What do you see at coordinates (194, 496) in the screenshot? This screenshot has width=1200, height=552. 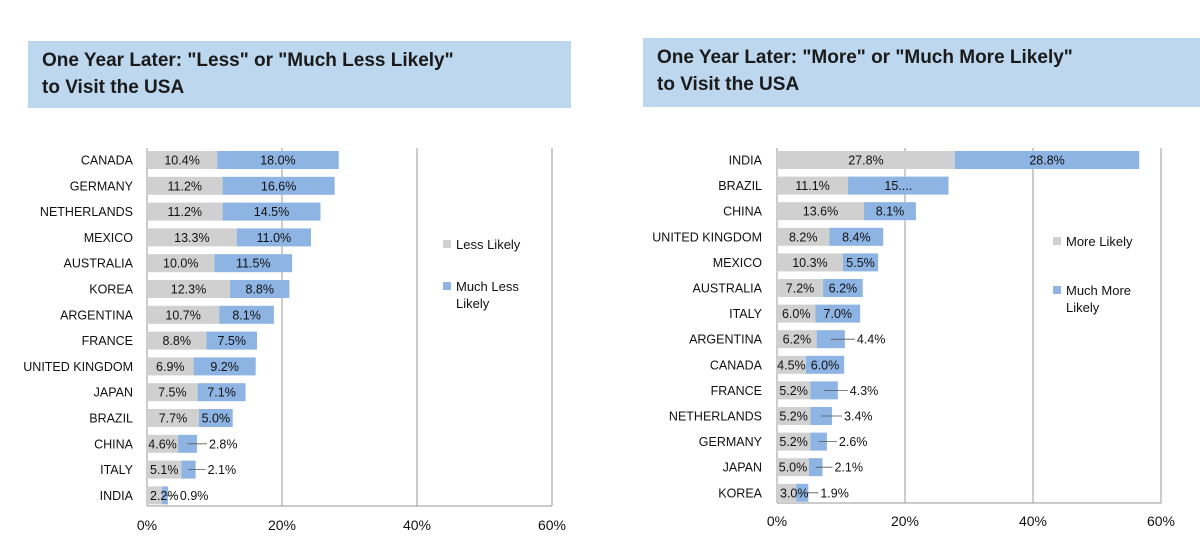 I see `data-label-much-less-likely: 0.9%` at bounding box center [194, 496].